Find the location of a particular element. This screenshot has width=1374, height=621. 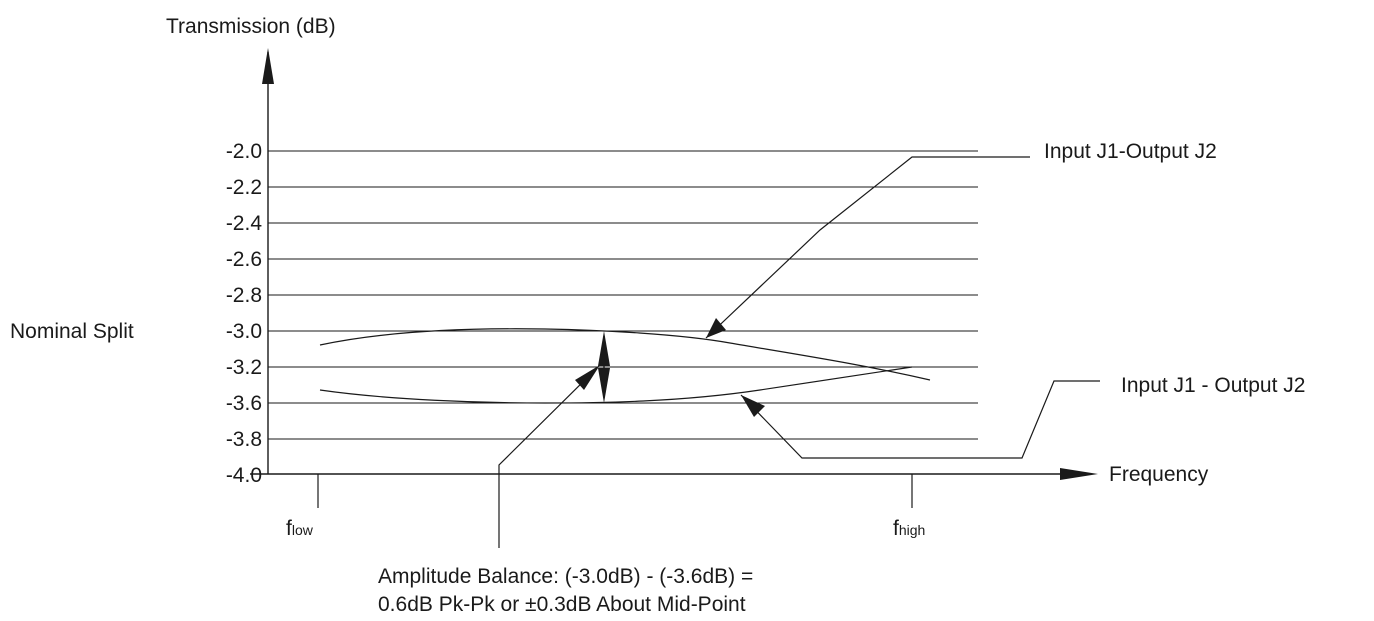

y-tick-label: -3.6 is located at coordinates (244, 403).